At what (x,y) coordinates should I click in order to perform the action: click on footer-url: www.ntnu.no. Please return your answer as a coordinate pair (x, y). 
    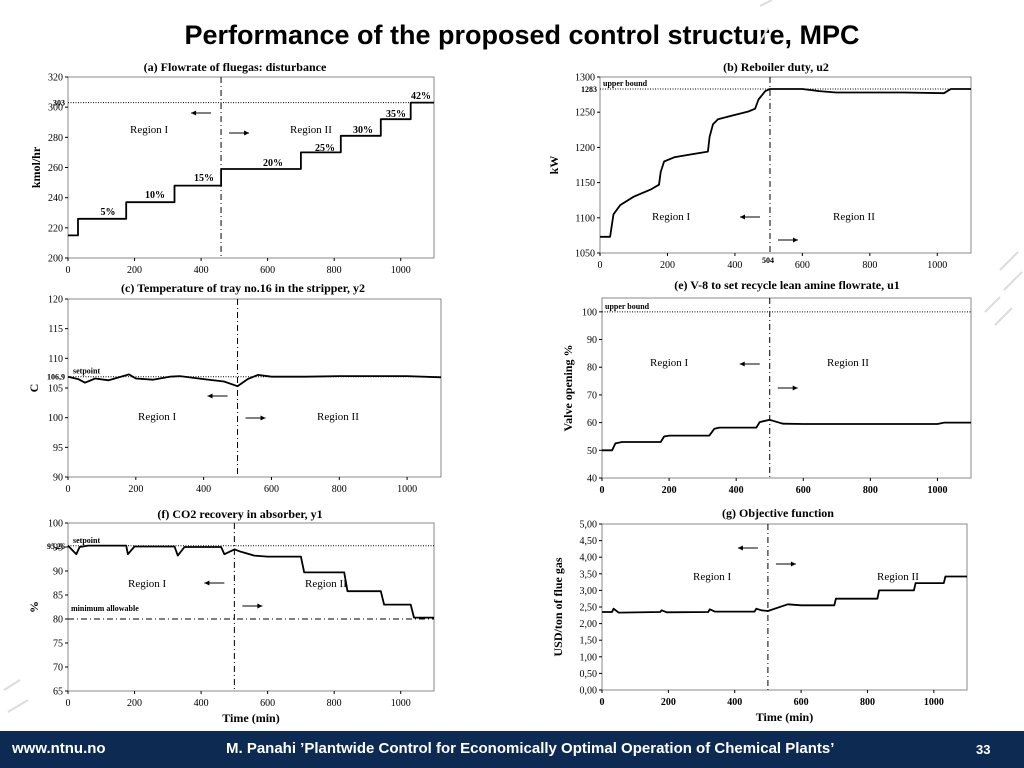
    Looking at the image, I should click on (59, 748).